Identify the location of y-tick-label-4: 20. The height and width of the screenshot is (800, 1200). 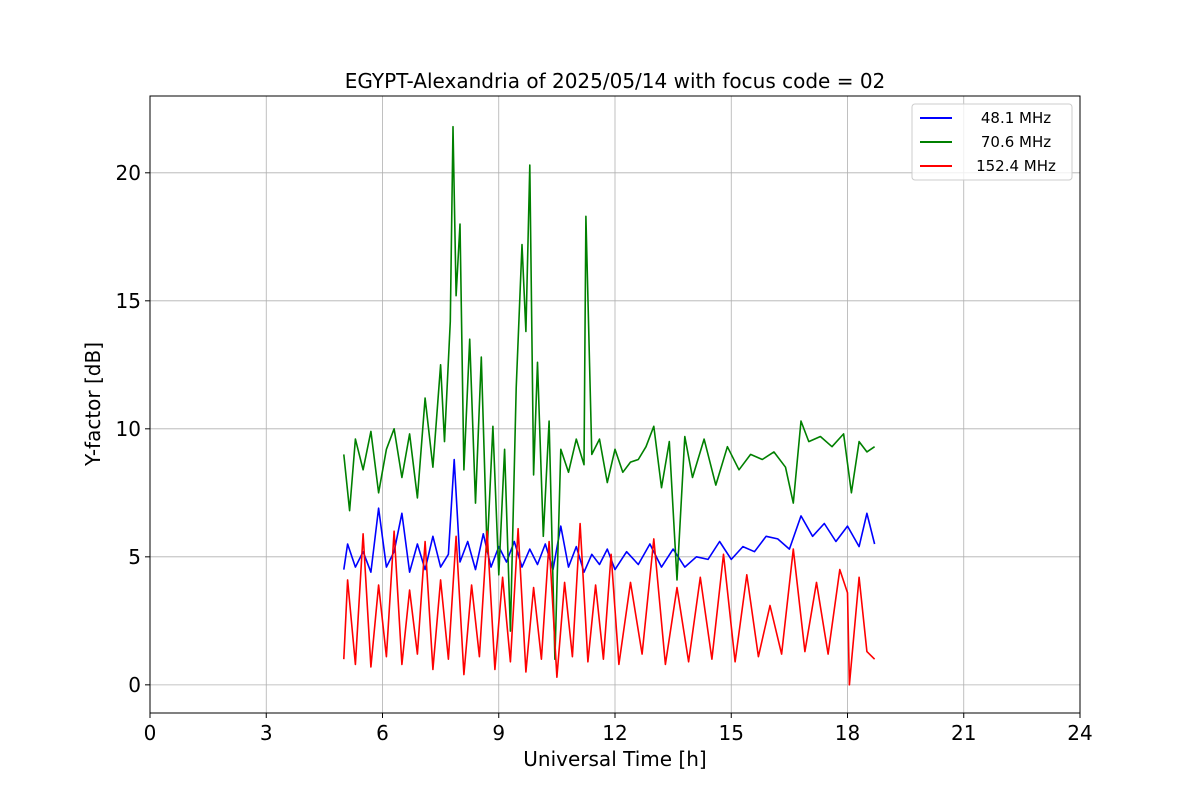
(128, 173).